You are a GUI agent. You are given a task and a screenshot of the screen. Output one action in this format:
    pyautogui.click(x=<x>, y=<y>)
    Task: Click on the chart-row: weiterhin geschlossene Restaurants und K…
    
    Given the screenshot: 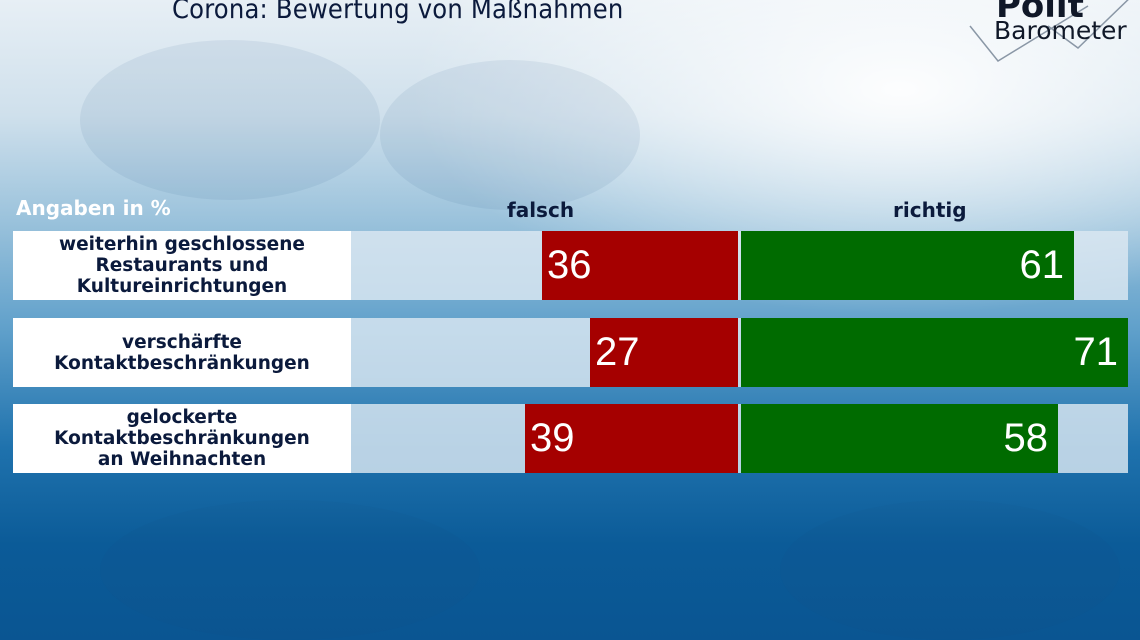 What is the action you would take?
    pyautogui.click(x=570, y=265)
    